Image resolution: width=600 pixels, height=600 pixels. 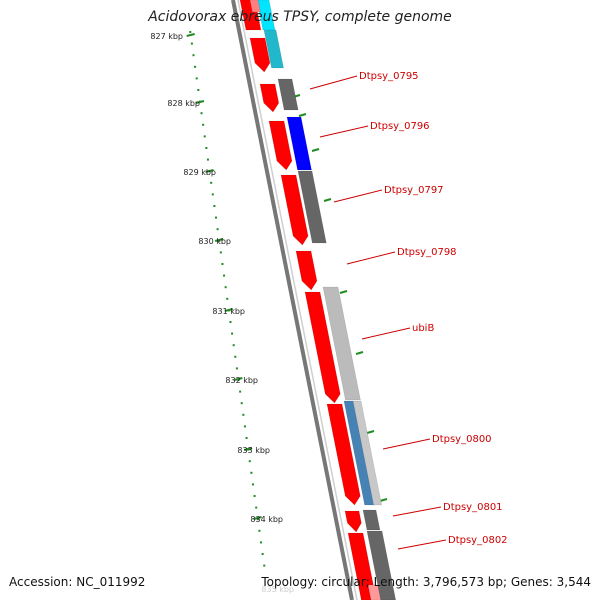 I want to click on map-title: Acidovorax ebreus TPSY, complete genome, so click(x=300, y=17).